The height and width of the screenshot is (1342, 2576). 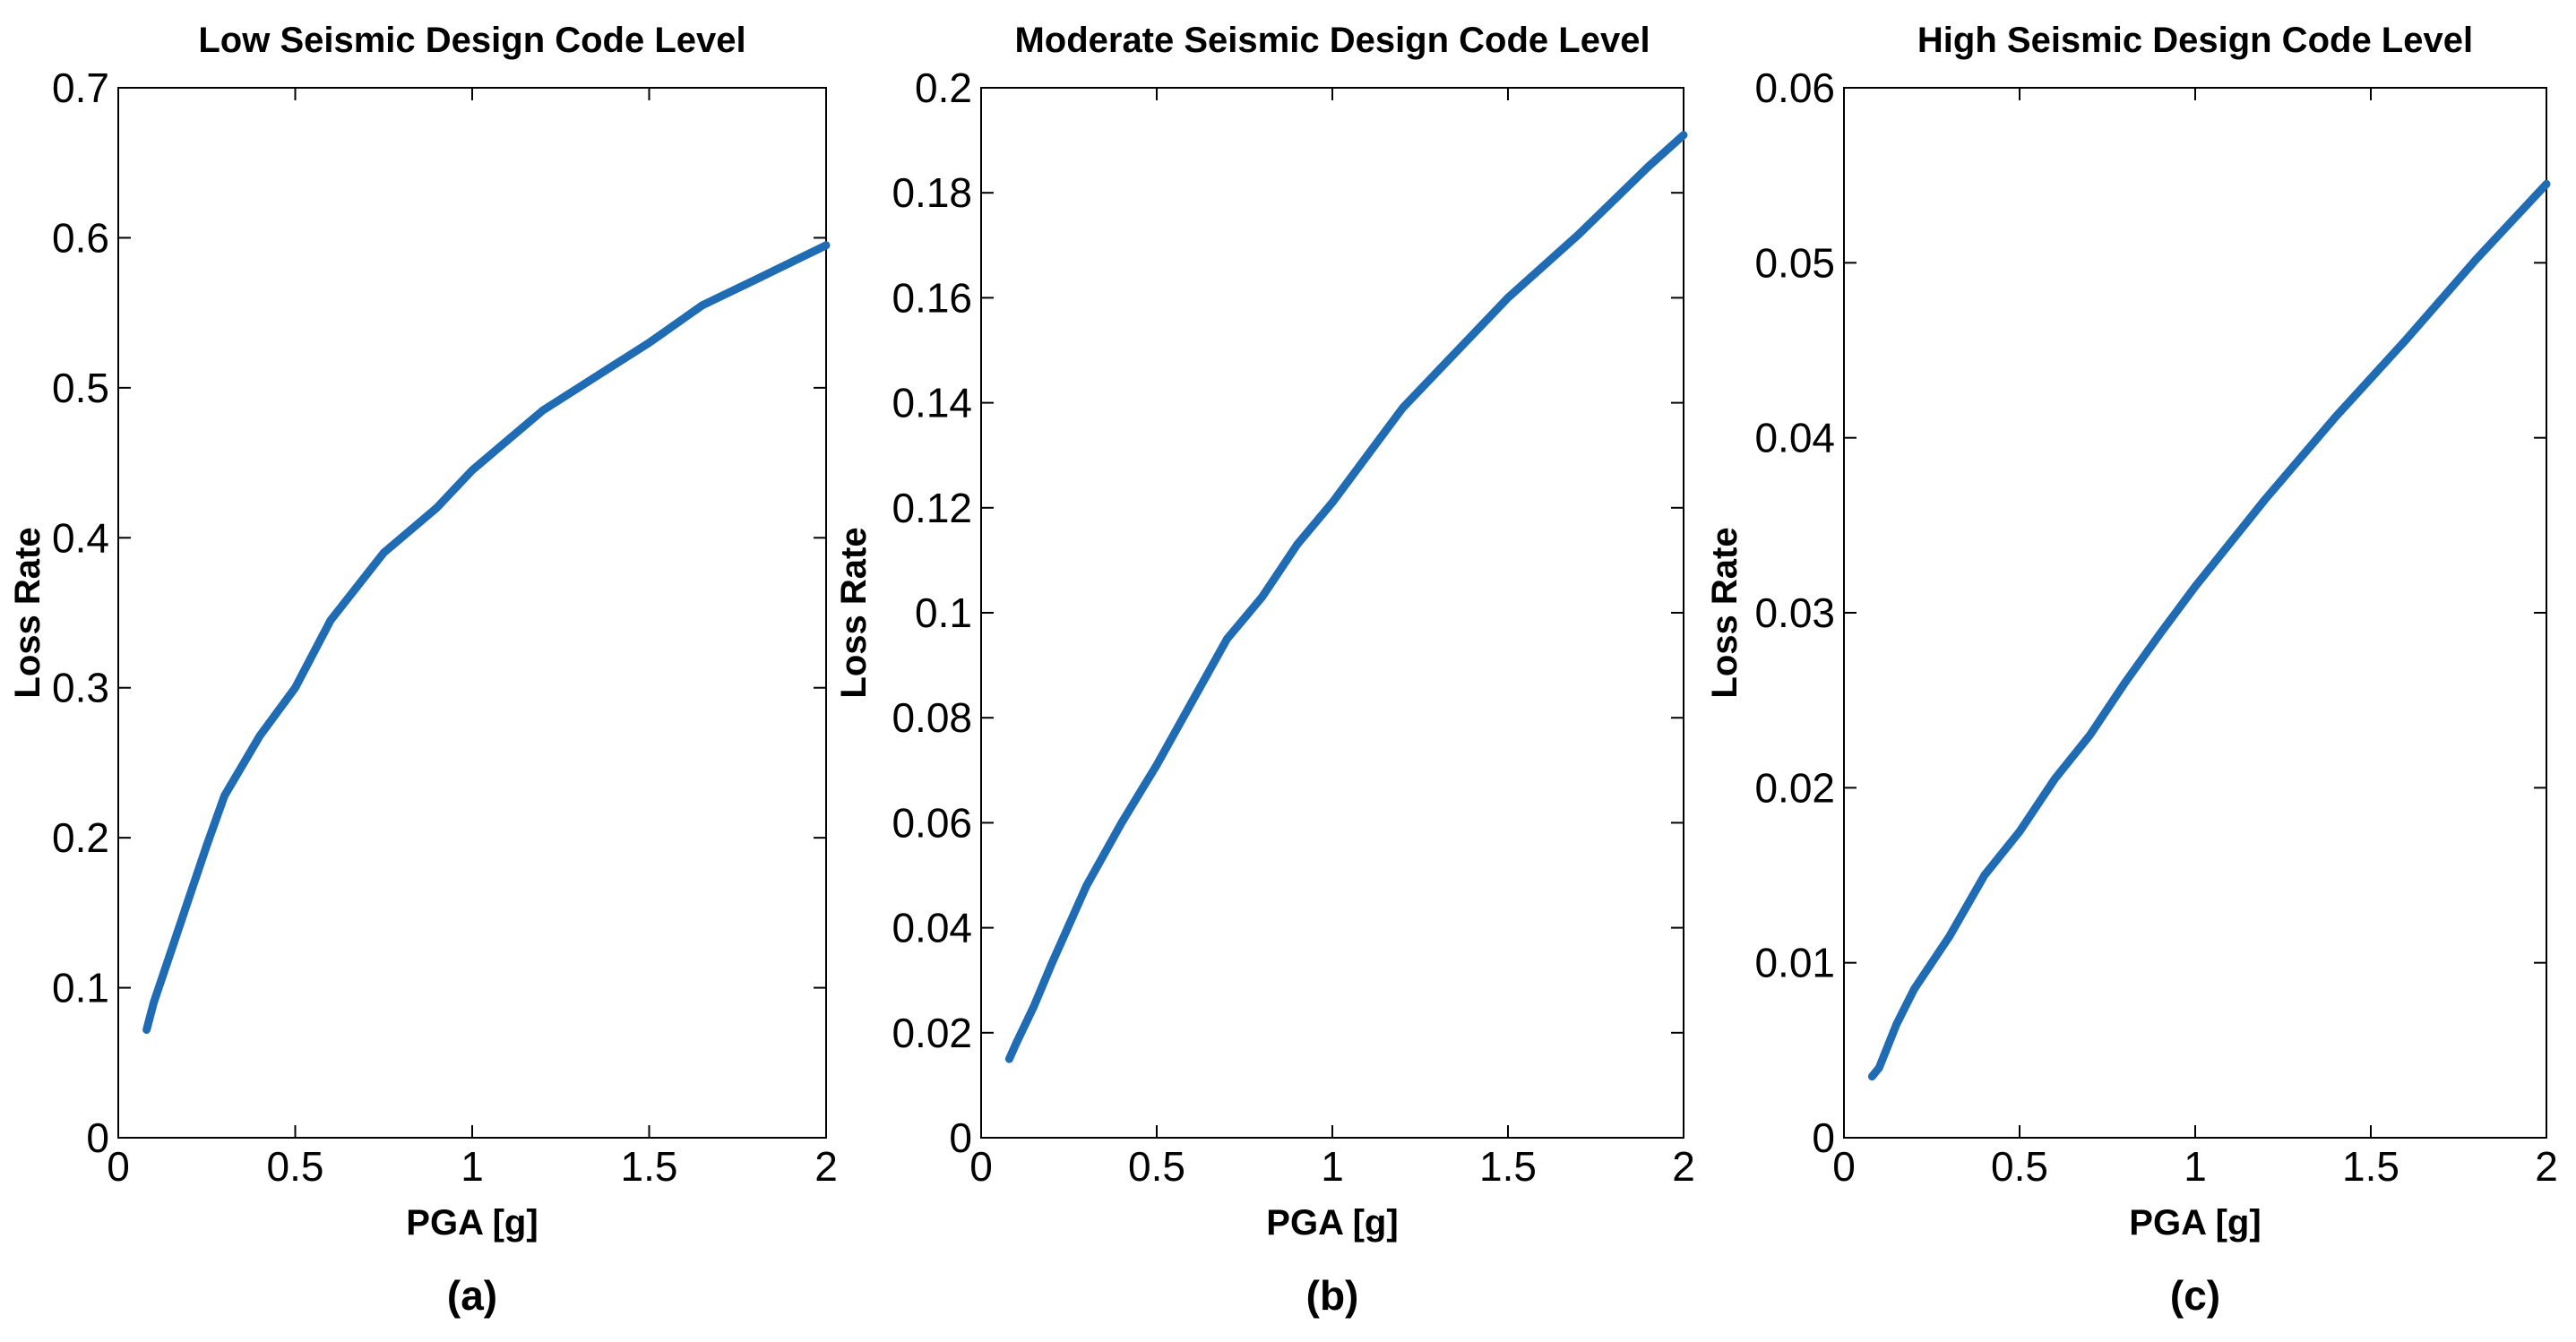 What do you see at coordinates (1795, 963) in the screenshot?
I see `y-tick-label: 0.01` at bounding box center [1795, 963].